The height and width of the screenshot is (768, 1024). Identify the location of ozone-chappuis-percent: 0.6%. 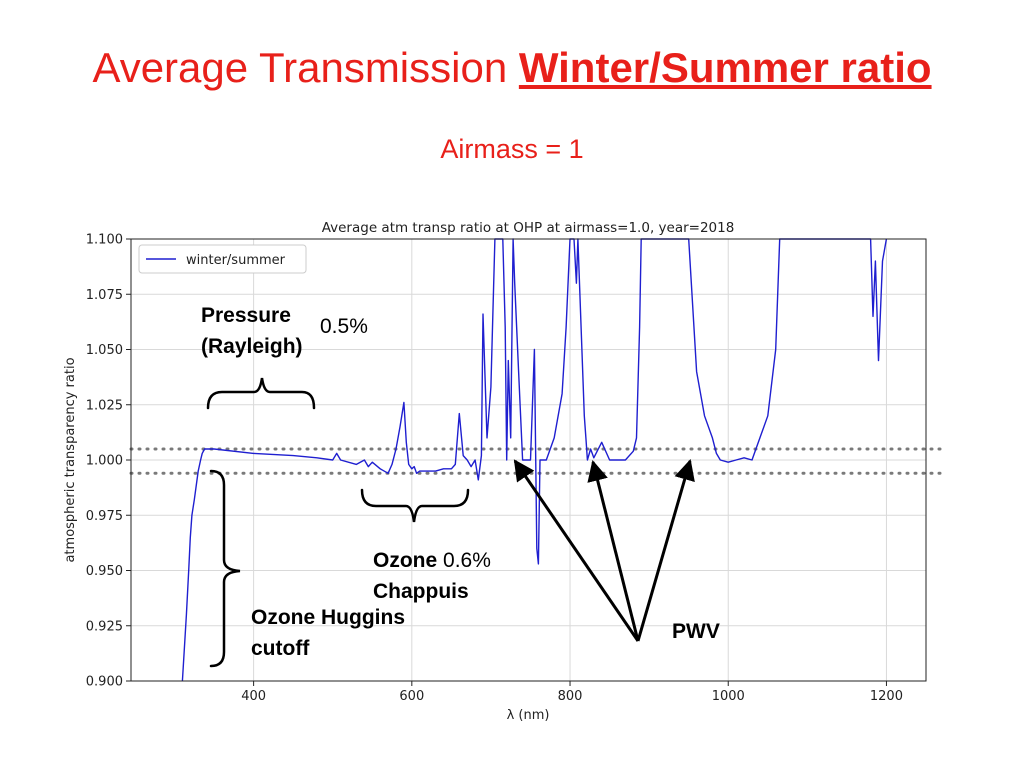
(467, 560).